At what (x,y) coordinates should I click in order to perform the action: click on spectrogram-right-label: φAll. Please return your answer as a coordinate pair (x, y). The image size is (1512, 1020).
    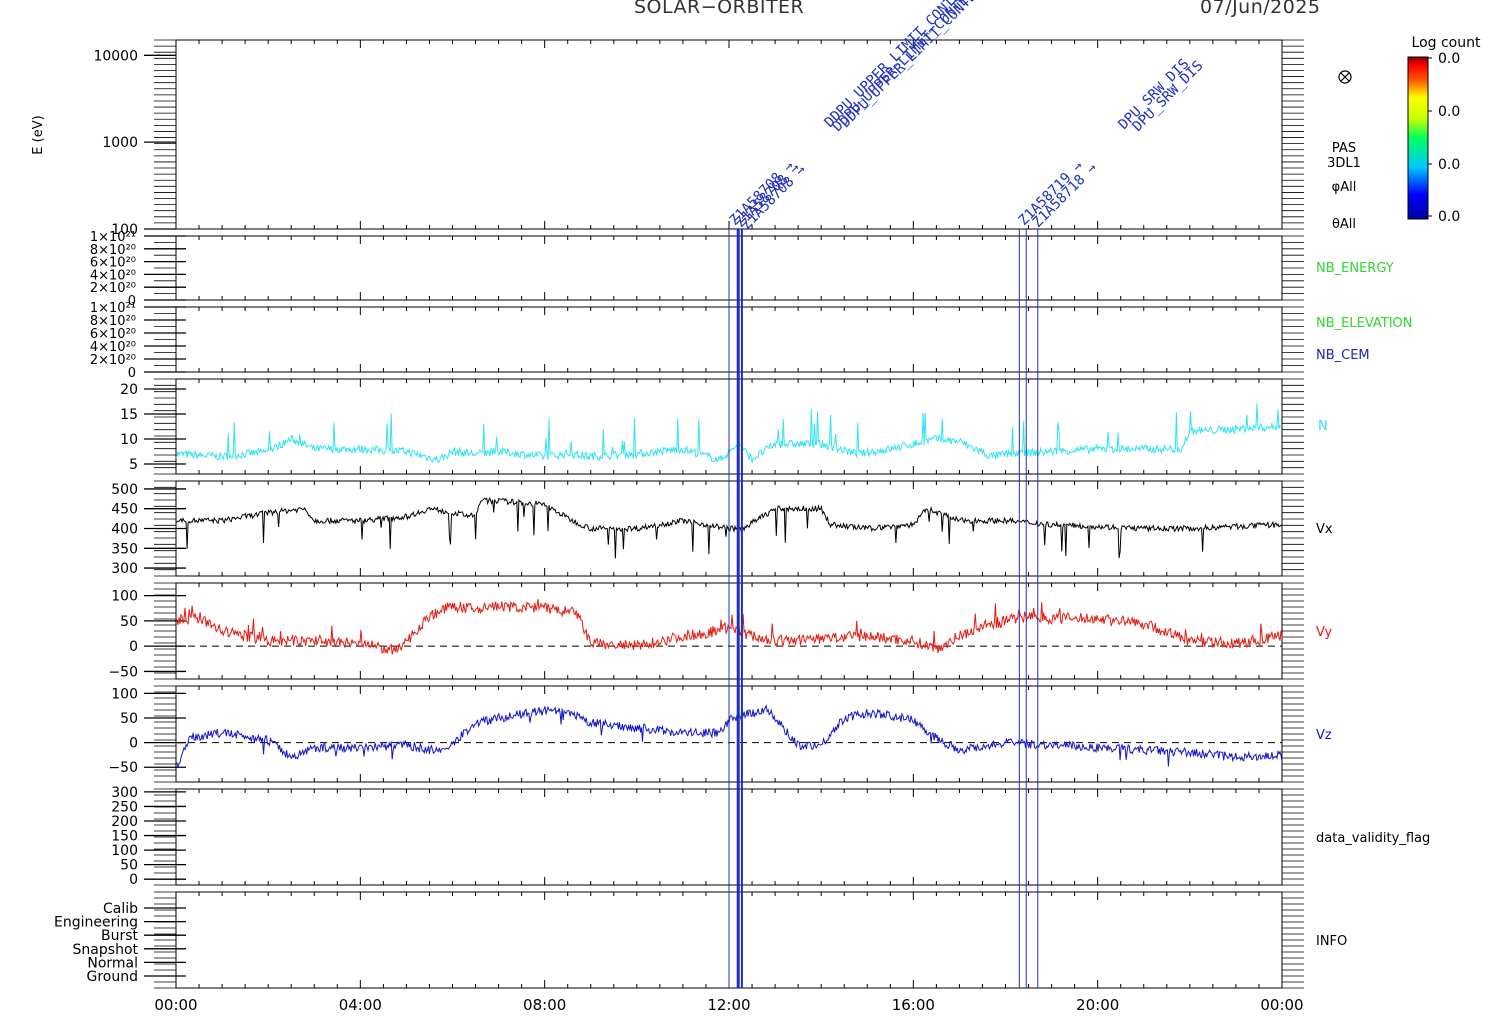
    Looking at the image, I should click on (1344, 187).